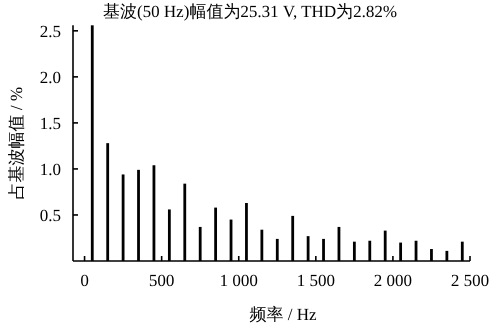 The height and width of the screenshot is (329, 497). Describe the element at coordinates (250, 11) in the screenshot. I see `chart-title: 基波(50 Hz)幅值为25.31 V, THD为2.82%` at that location.